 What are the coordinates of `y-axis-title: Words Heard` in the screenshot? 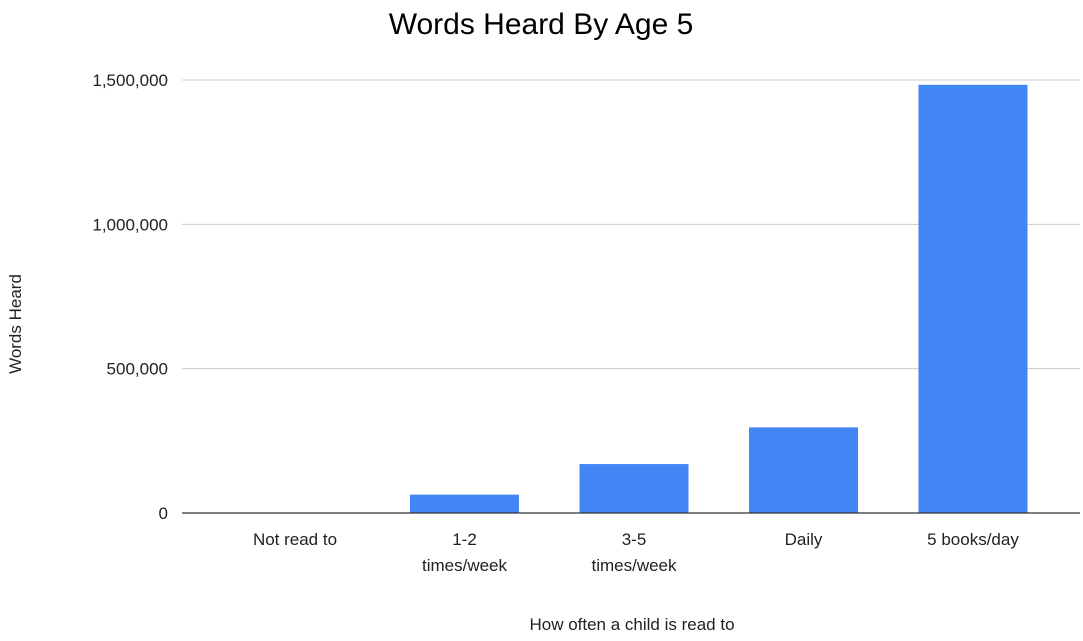 It's located at (15, 324).